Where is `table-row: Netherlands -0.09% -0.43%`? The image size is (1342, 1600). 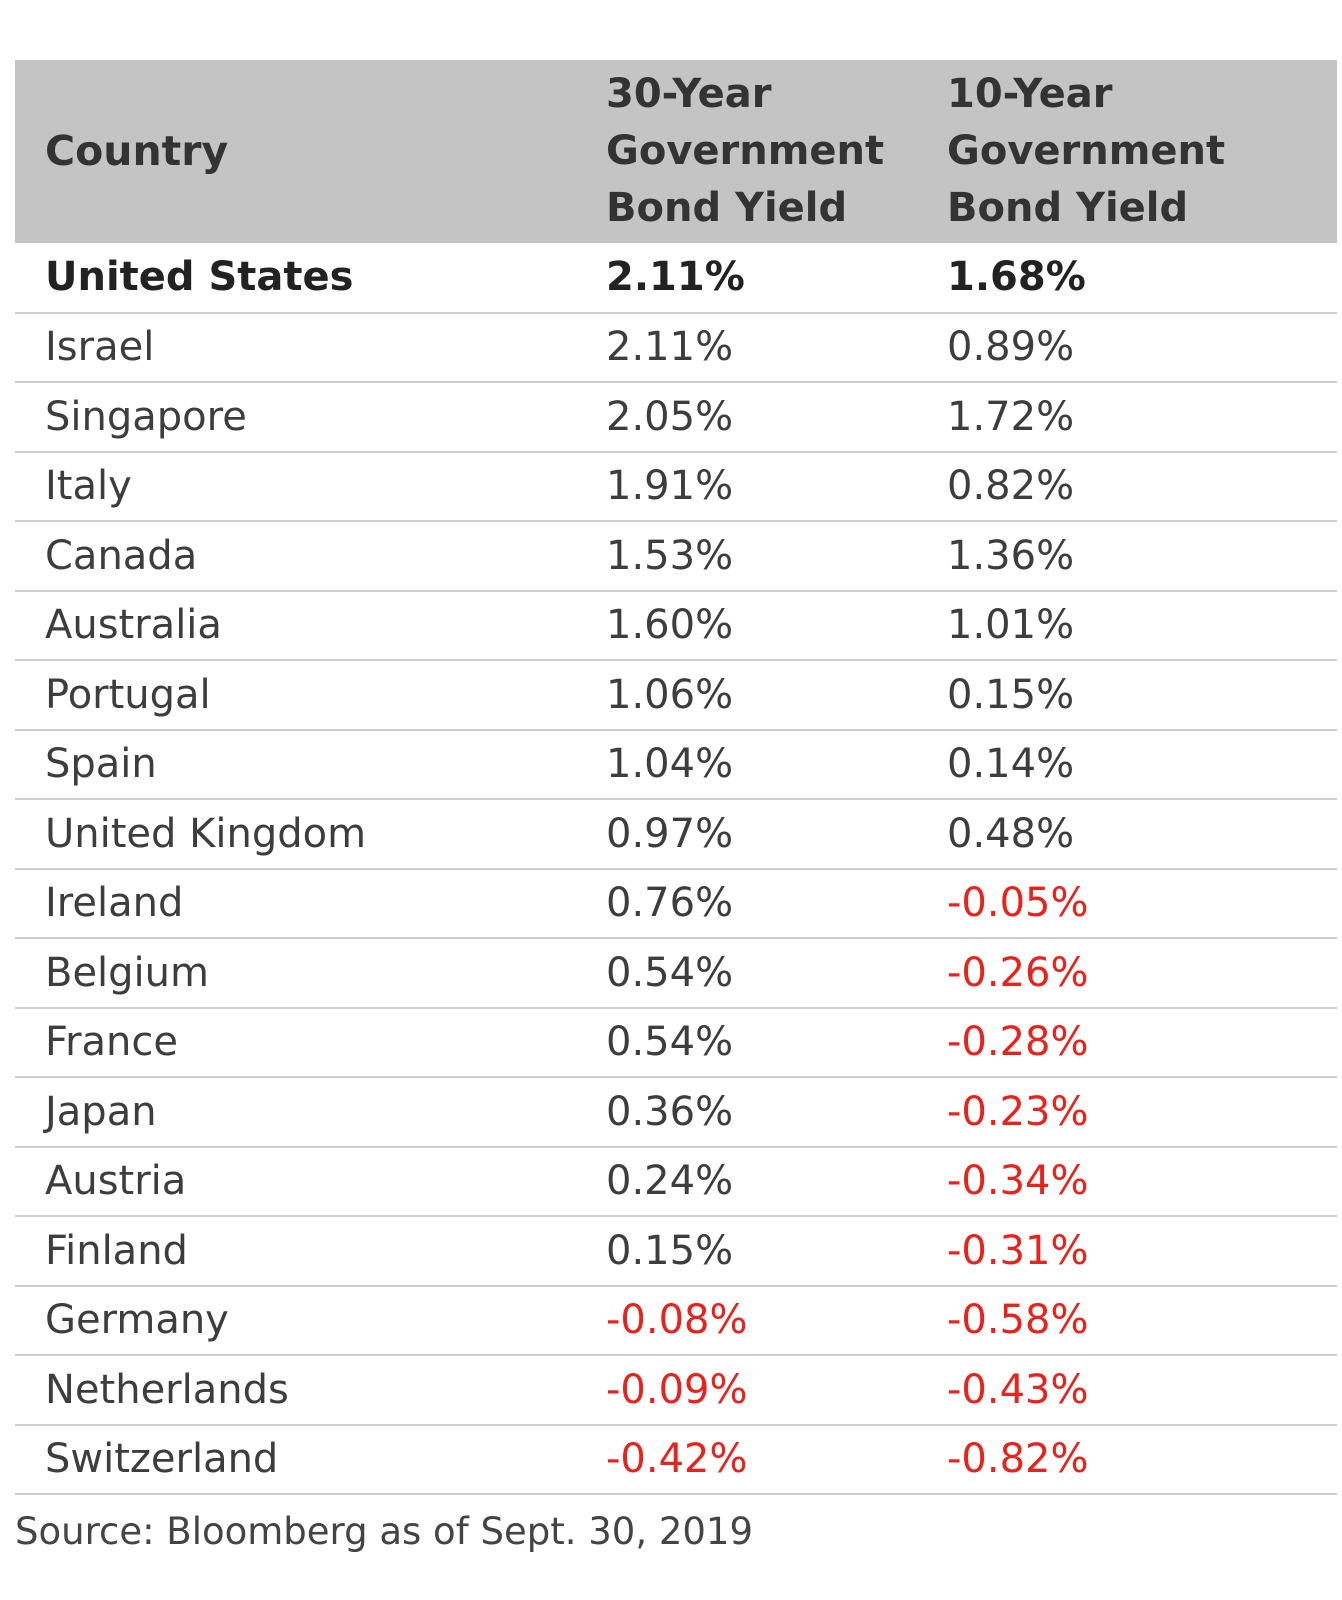
table-row: Netherlands -0.09% -0.43% is located at coordinates (676, 1390).